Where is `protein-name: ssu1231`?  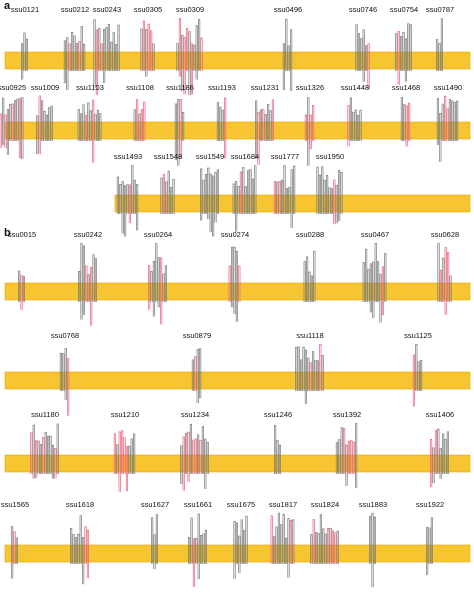 protein-name: ssu1231 is located at coordinates (265, 87).